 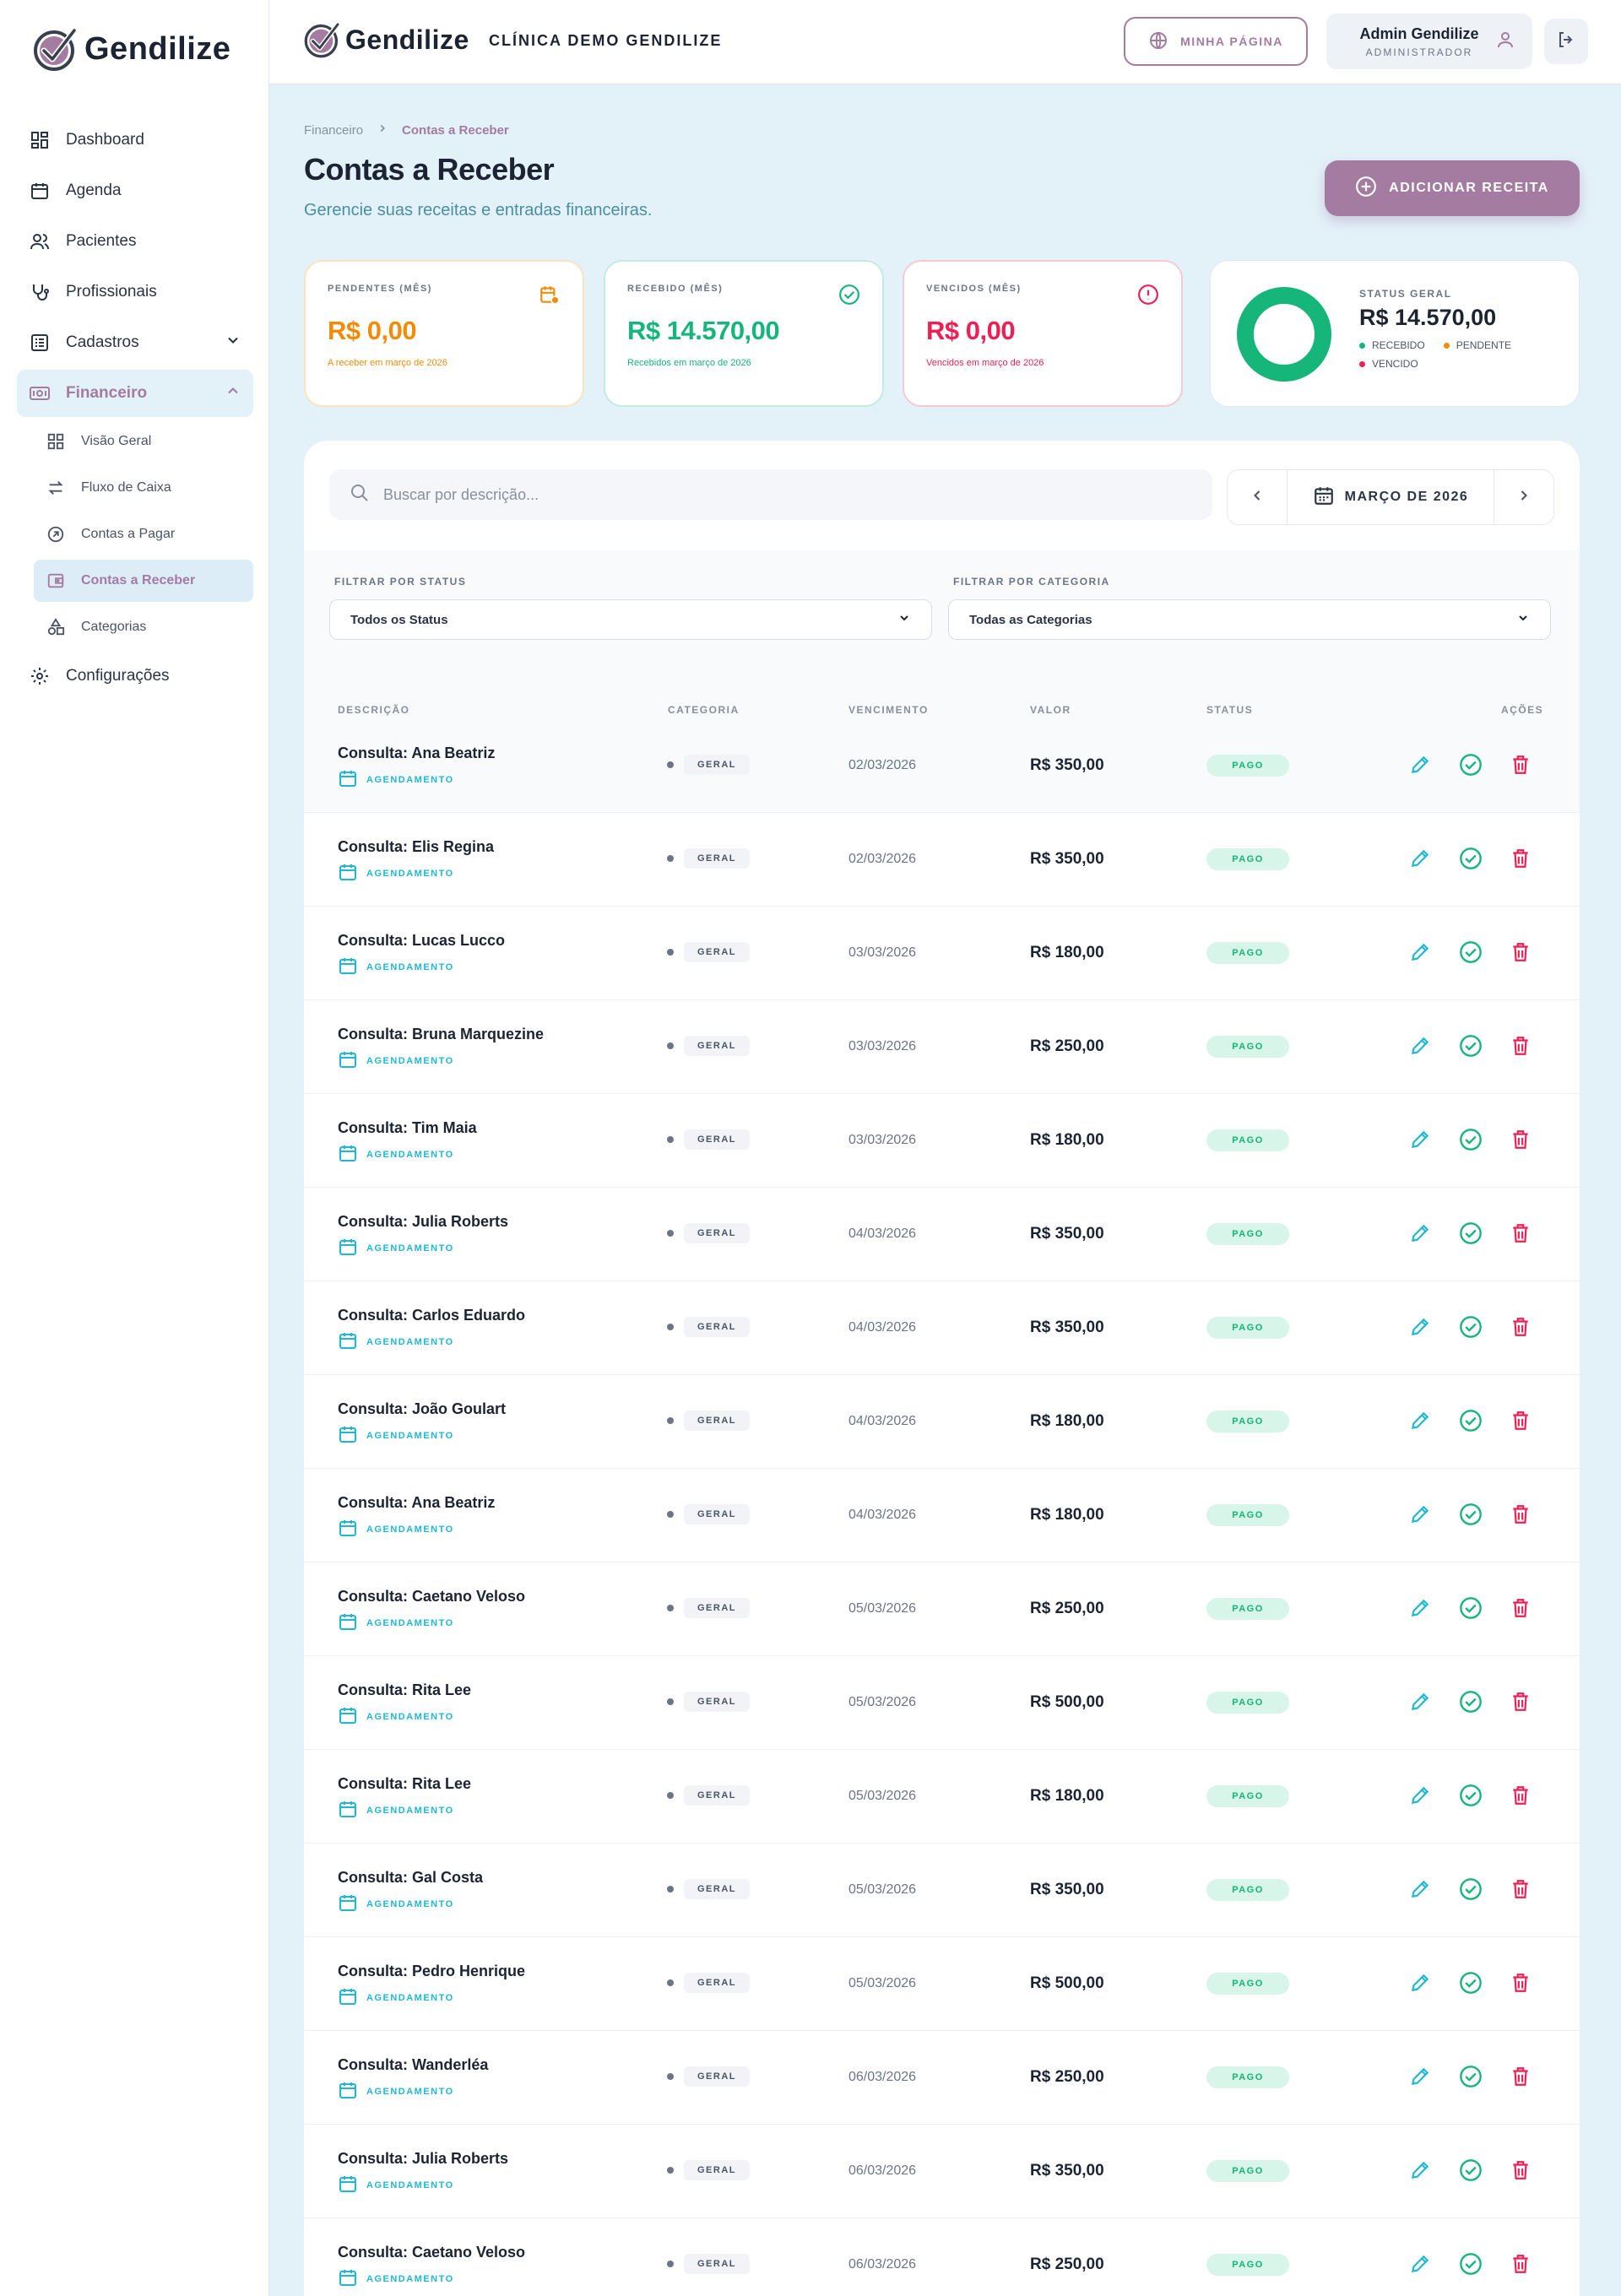 What do you see at coordinates (400, 582) in the screenshot?
I see `status-filter-label: FILTRAR POR STATUS` at bounding box center [400, 582].